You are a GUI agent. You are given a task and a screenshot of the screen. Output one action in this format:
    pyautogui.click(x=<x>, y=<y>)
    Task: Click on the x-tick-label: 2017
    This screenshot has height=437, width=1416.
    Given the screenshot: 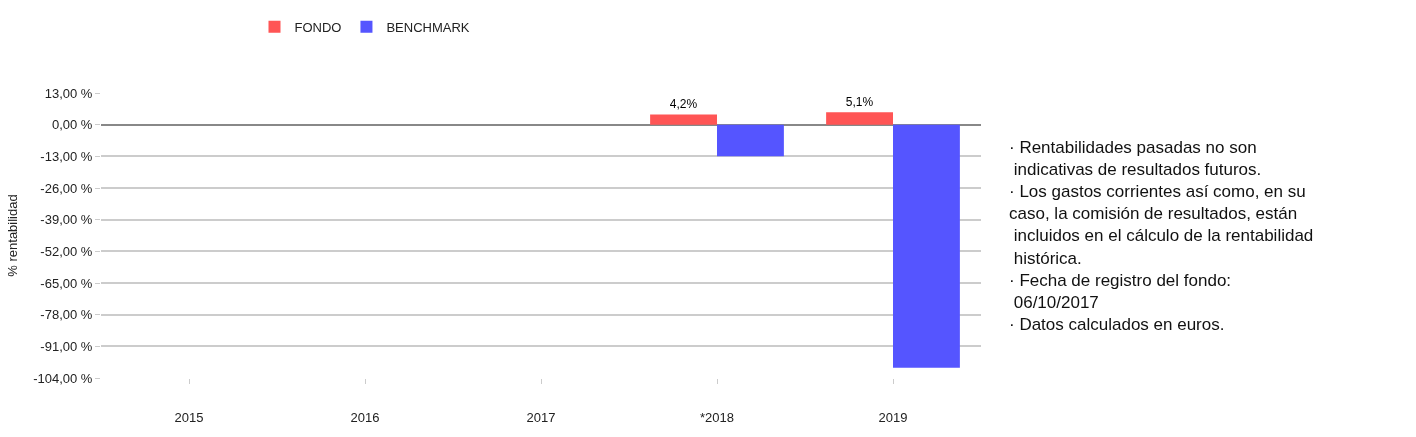 What is the action you would take?
    pyautogui.click(x=541, y=417)
    